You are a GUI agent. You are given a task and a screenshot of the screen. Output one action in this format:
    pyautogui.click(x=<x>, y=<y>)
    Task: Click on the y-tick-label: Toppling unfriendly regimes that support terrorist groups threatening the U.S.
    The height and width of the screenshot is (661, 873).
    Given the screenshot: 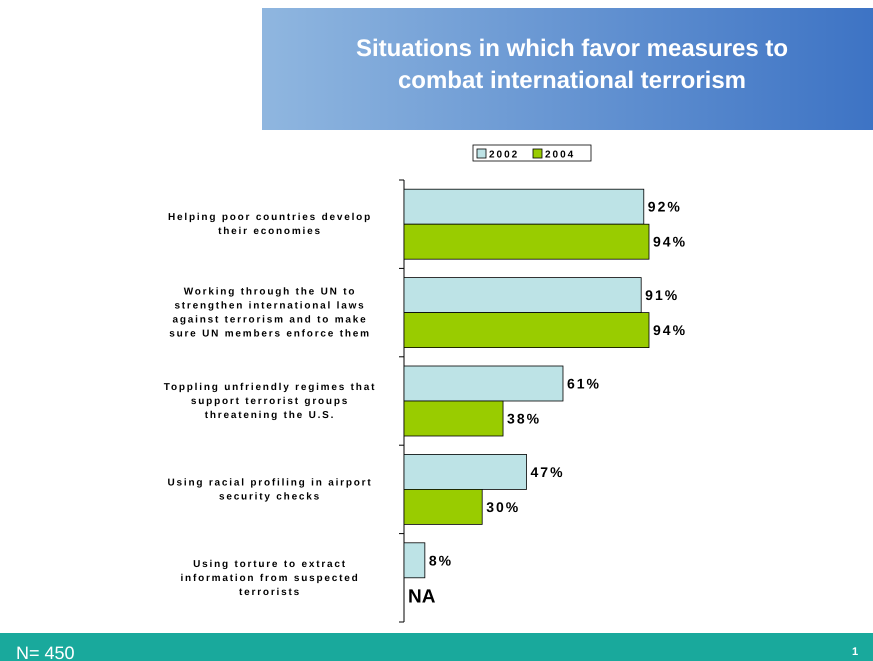 What is the action you would take?
    pyautogui.click(x=270, y=401)
    